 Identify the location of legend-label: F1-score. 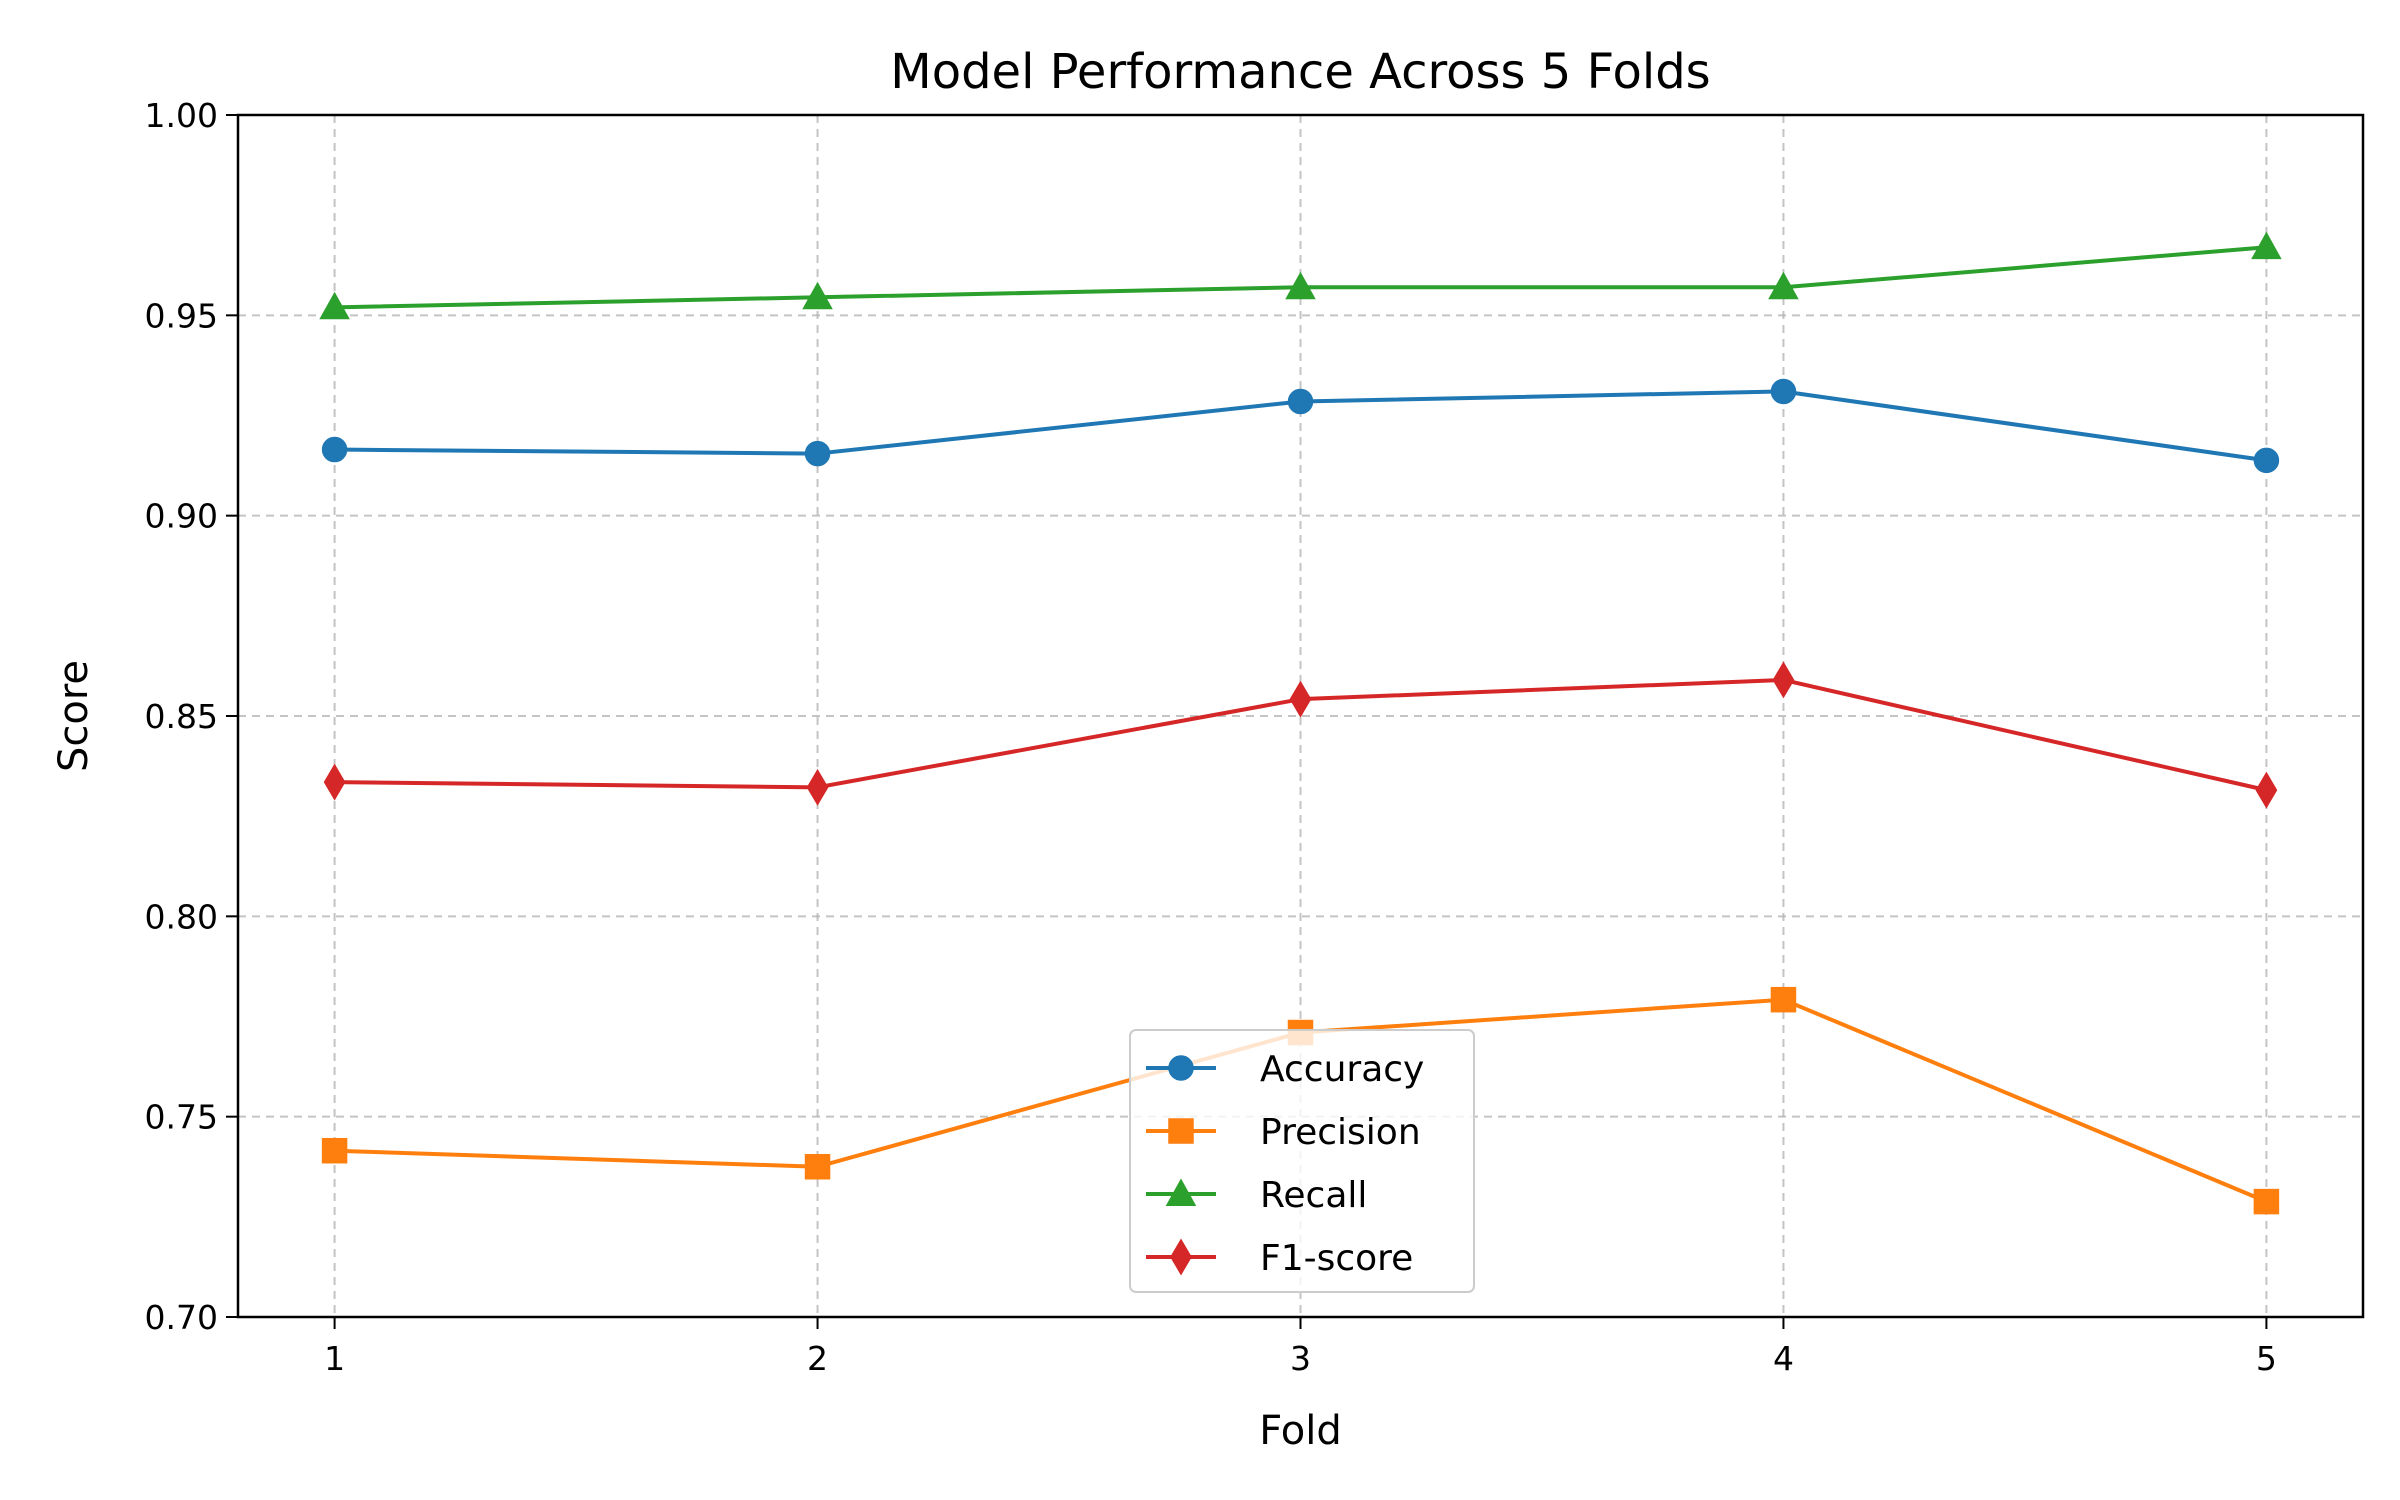
(1336, 1258).